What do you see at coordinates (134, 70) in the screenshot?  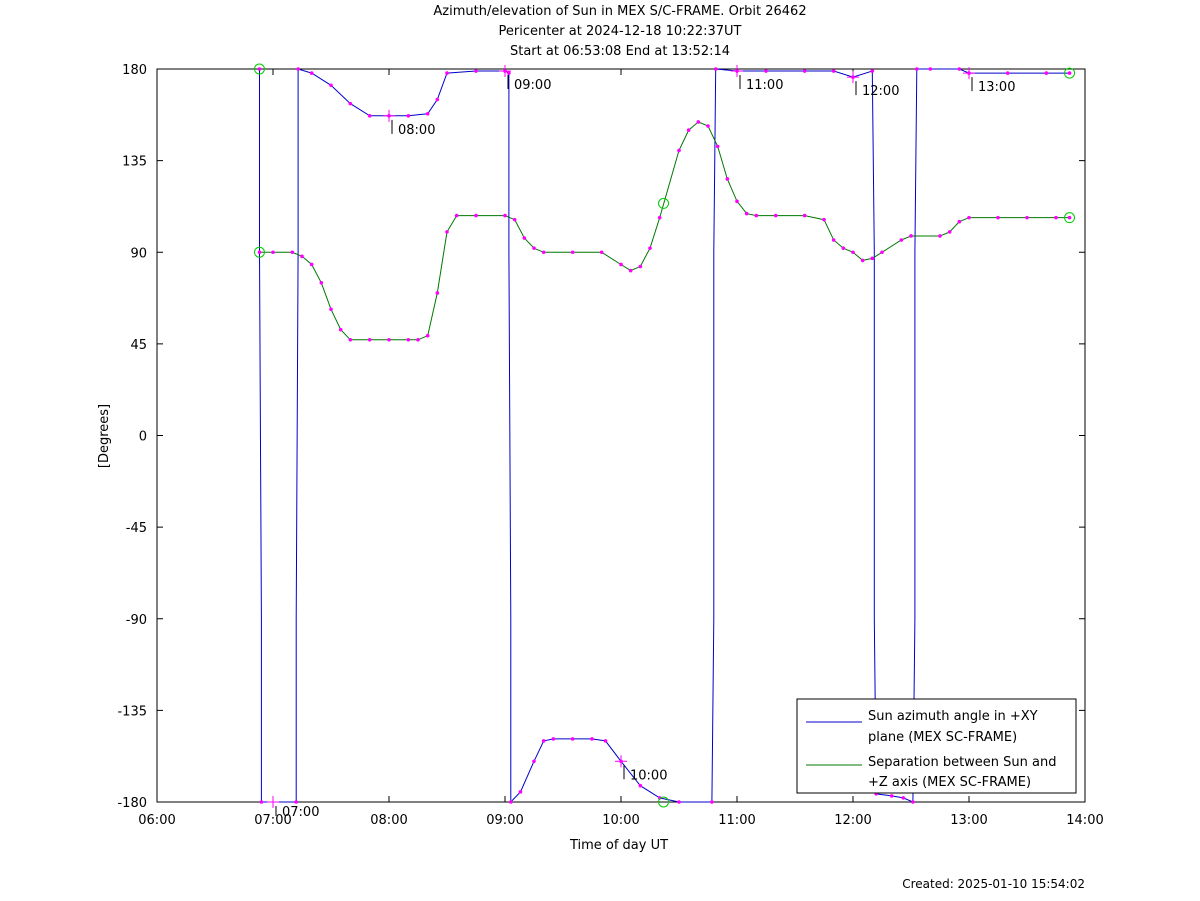 I see `y-tick-label: 180` at bounding box center [134, 70].